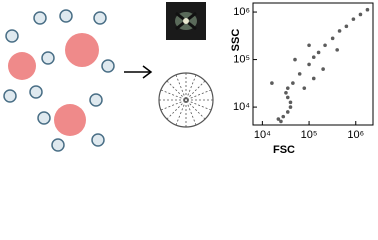  What do you see at coordinates (355, 135) in the screenshot?
I see `x-tick-label: 10⁶` at bounding box center [355, 135].